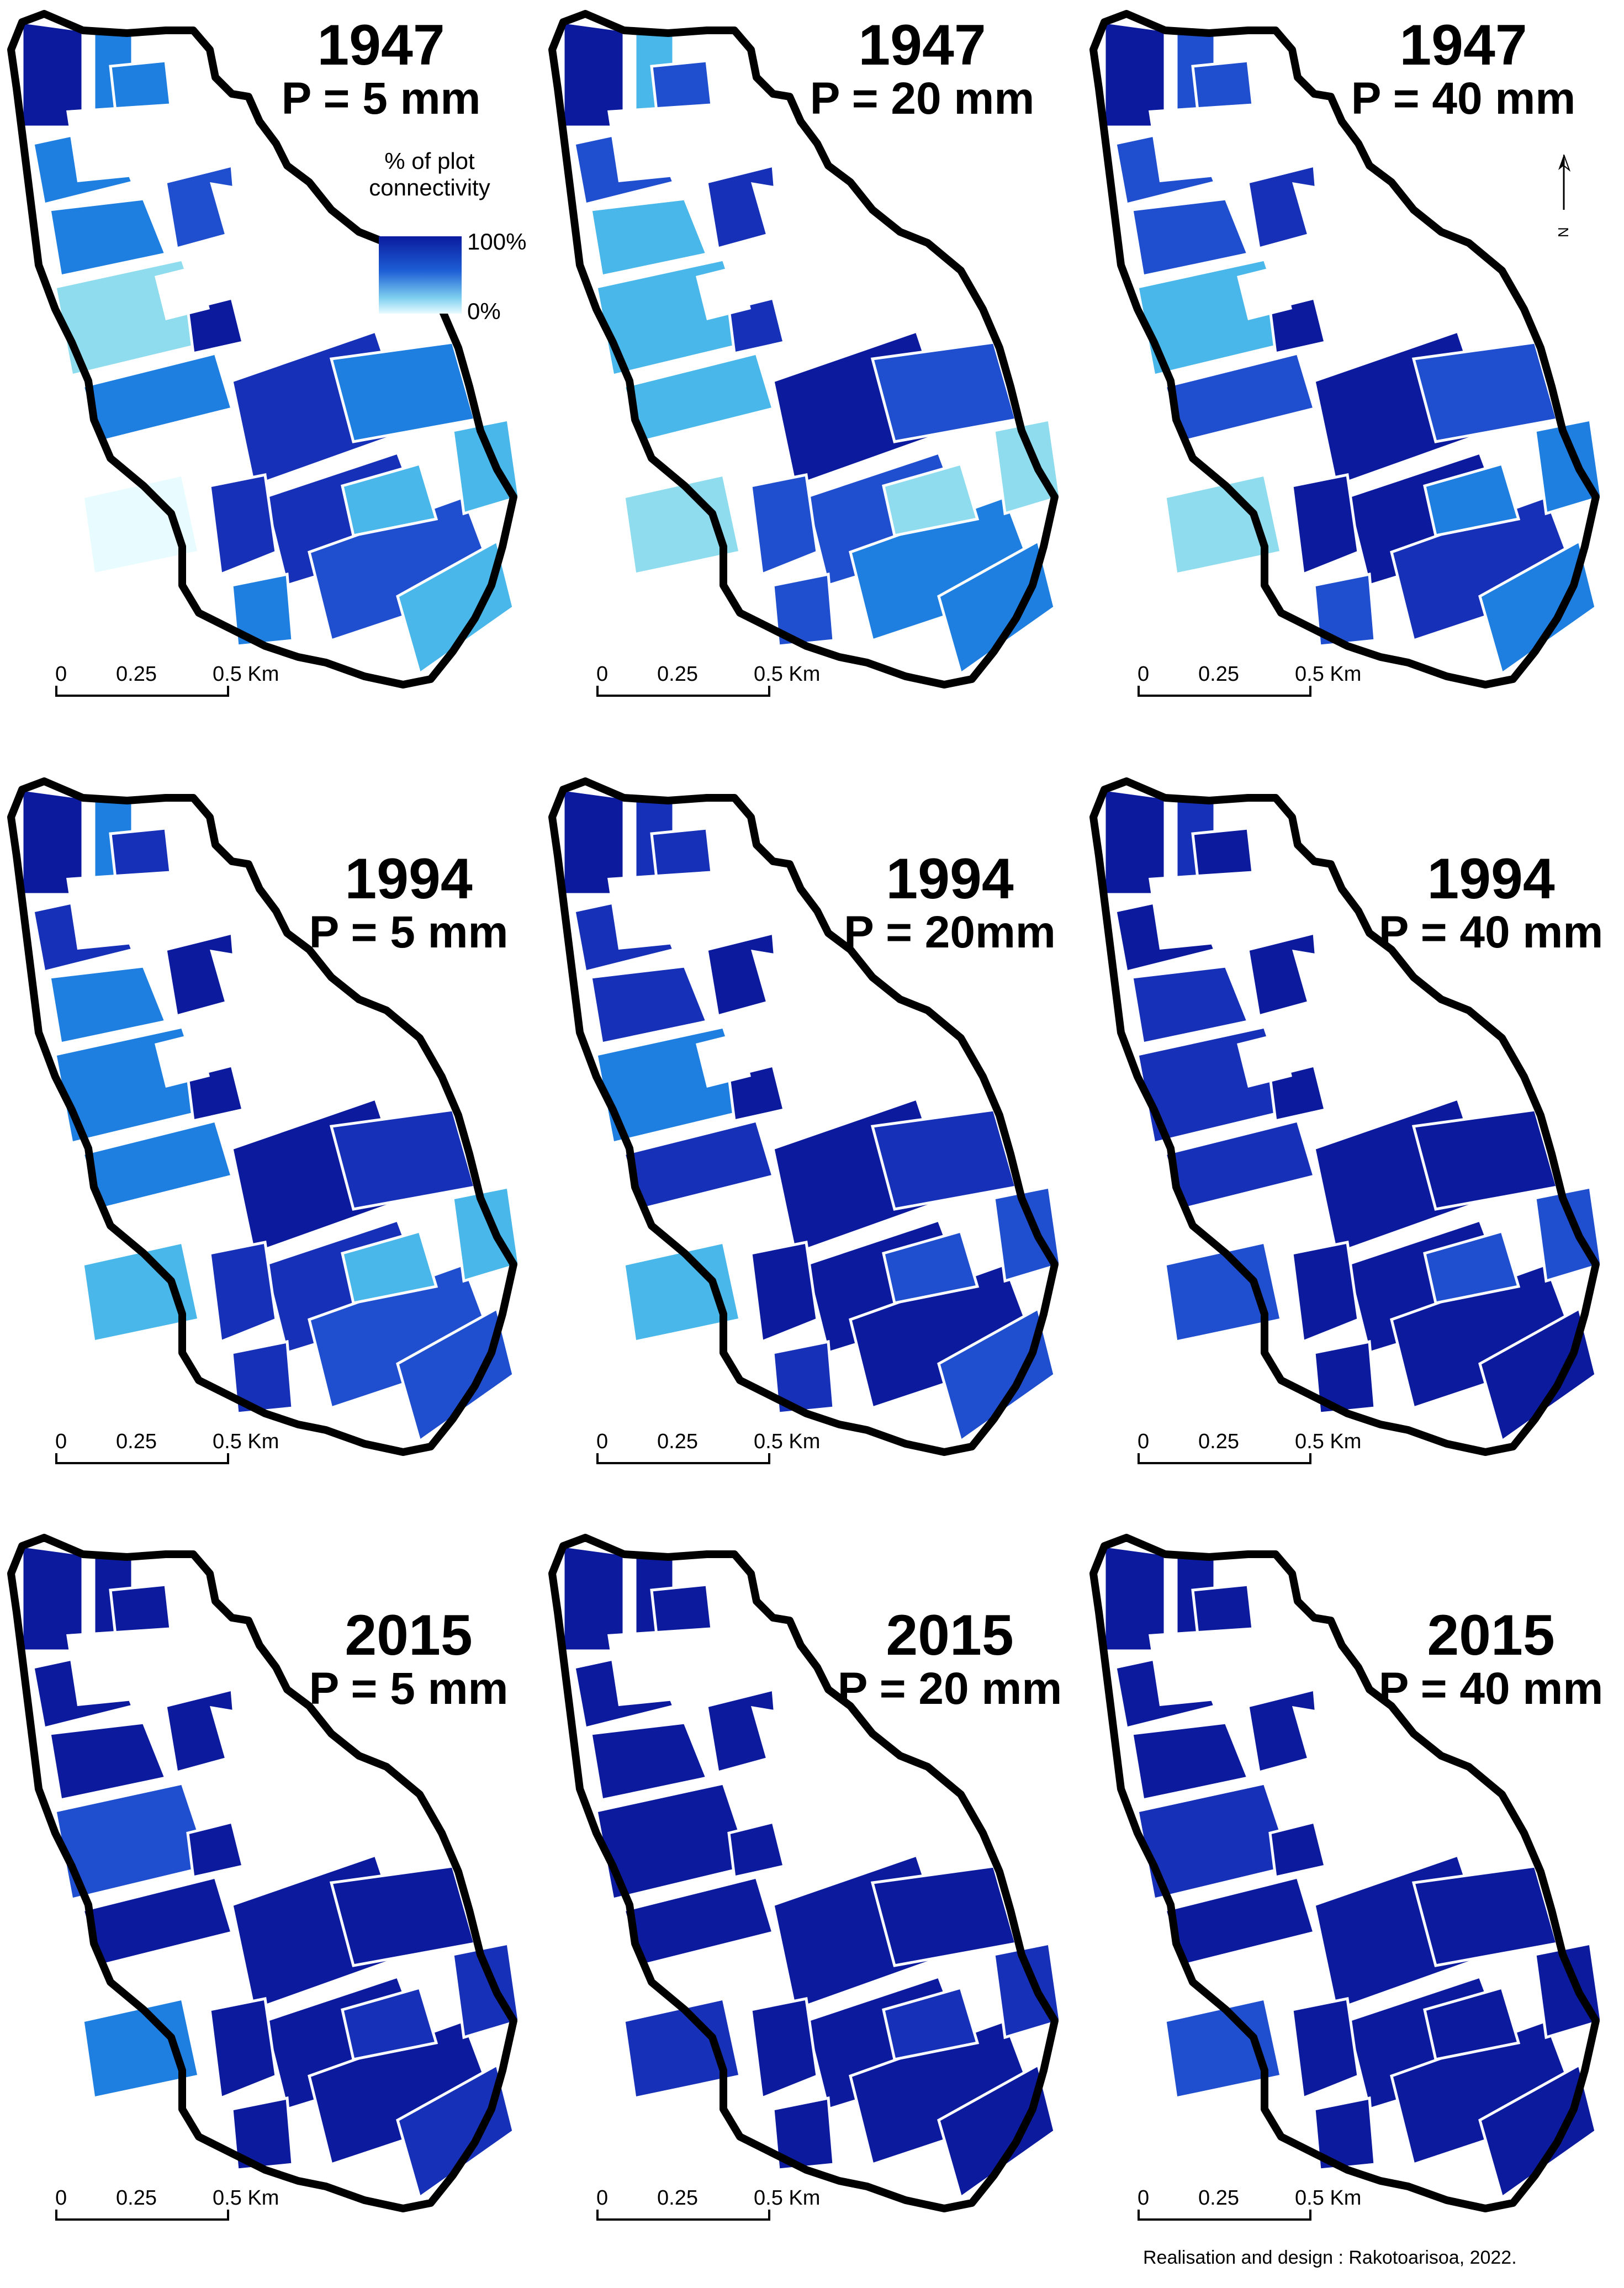 The height and width of the screenshot is (2288, 1624). I want to click on legend-max-label: 100%, so click(497, 242).